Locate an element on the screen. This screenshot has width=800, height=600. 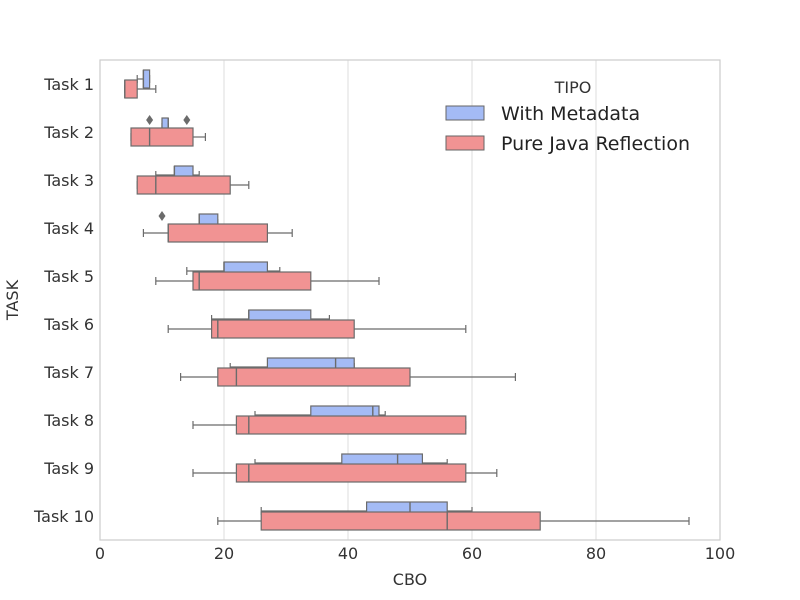
x-tick-label: 100 is located at coordinates (720, 553).